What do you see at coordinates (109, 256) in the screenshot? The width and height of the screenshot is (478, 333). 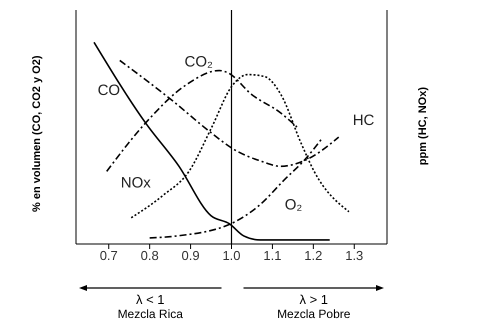 I see `x-tick-label: 0.7` at bounding box center [109, 256].